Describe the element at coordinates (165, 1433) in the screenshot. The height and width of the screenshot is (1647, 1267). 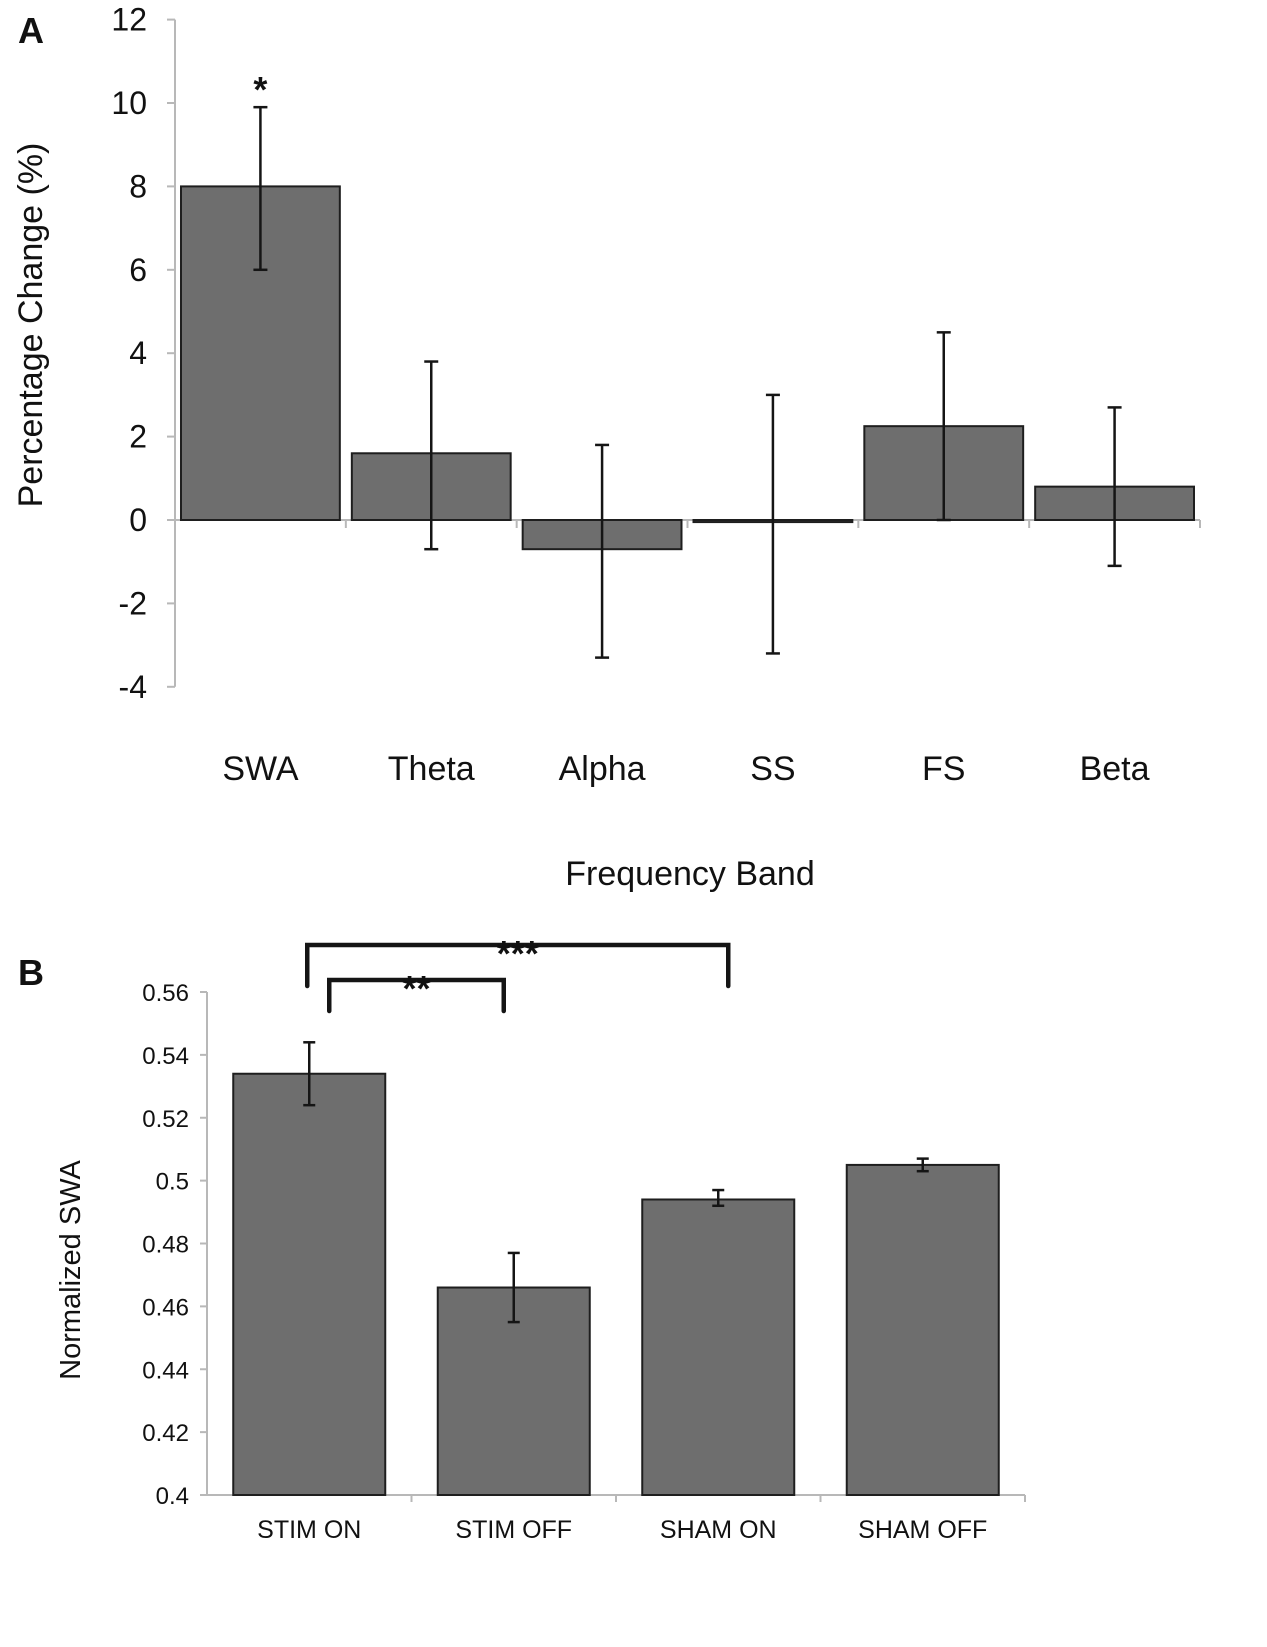
I see `panel-b-y-tick-label: 0.42` at that location.